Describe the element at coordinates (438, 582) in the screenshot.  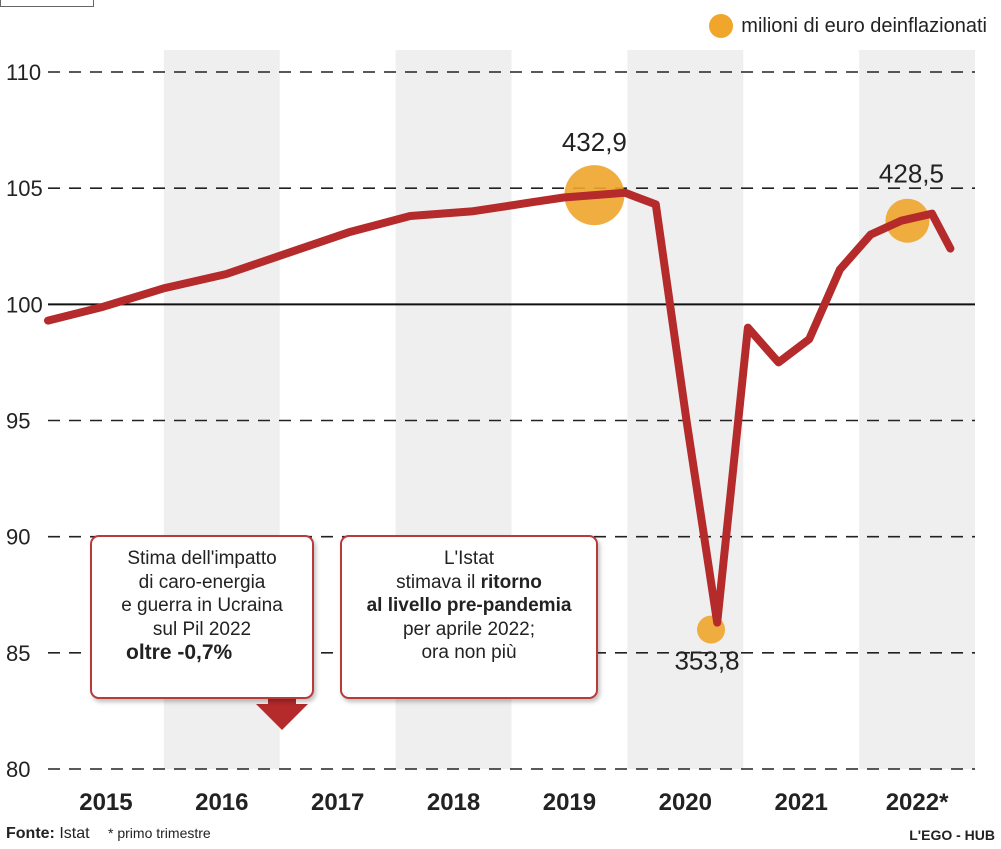
I see `note-text: stimava il` at that location.